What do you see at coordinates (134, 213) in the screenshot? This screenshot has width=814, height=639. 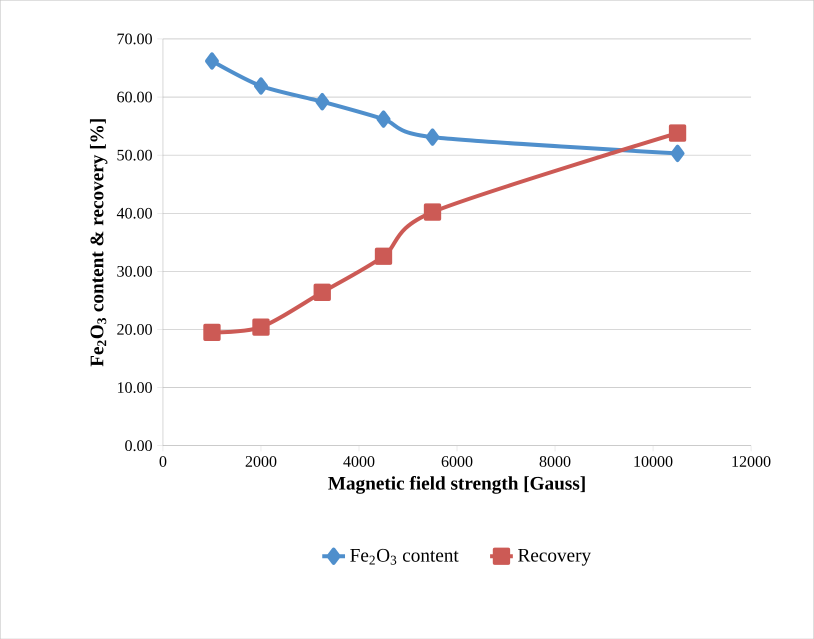 I see `y-tick-label: 40.00` at bounding box center [134, 213].